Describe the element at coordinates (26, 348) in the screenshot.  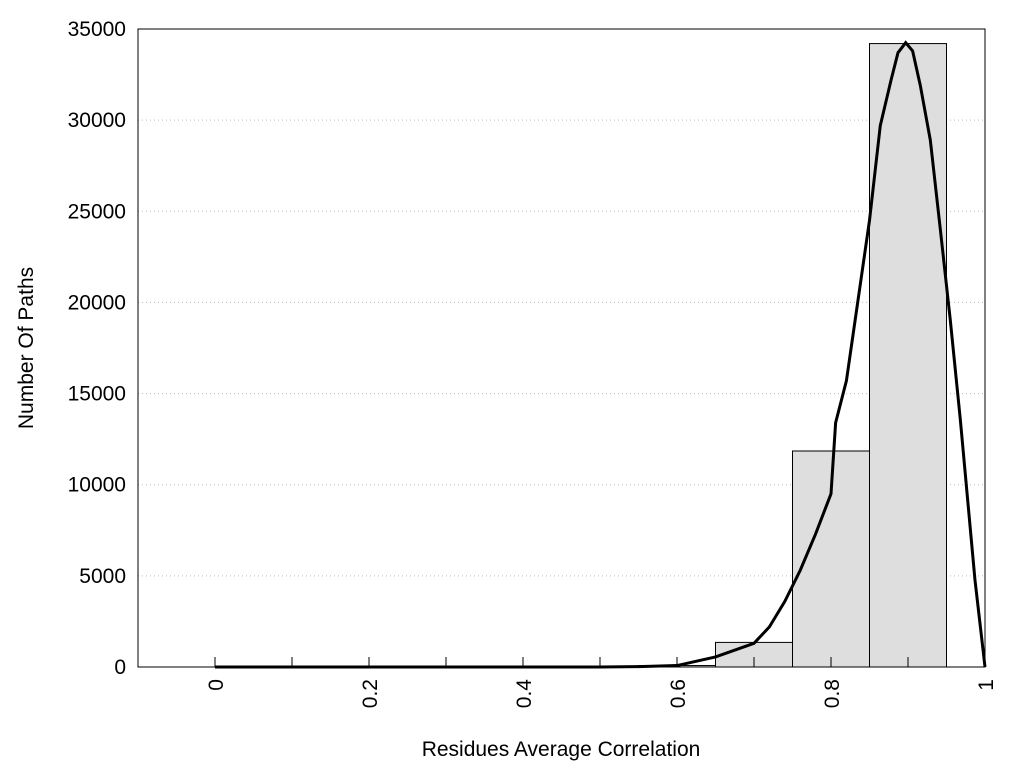
I see `y-axis-label: Number Of Paths` at that location.